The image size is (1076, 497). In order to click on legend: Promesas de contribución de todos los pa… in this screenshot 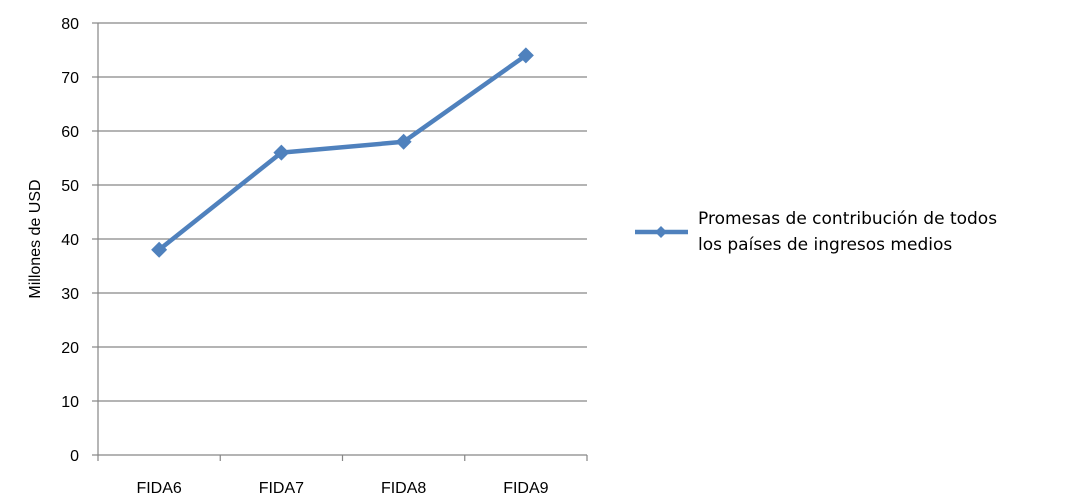, I will do `click(816, 232)`.